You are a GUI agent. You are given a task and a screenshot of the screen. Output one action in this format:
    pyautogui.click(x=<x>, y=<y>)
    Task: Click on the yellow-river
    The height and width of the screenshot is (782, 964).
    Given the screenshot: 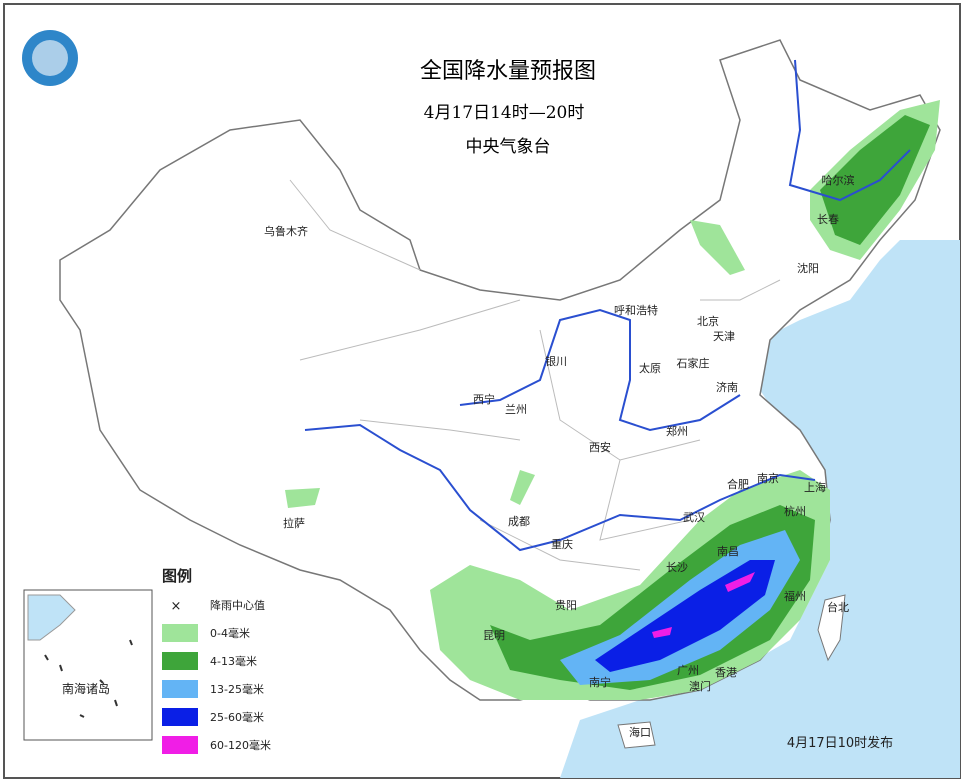 What is the action you would take?
    pyautogui.click(x=600, y=370)
    